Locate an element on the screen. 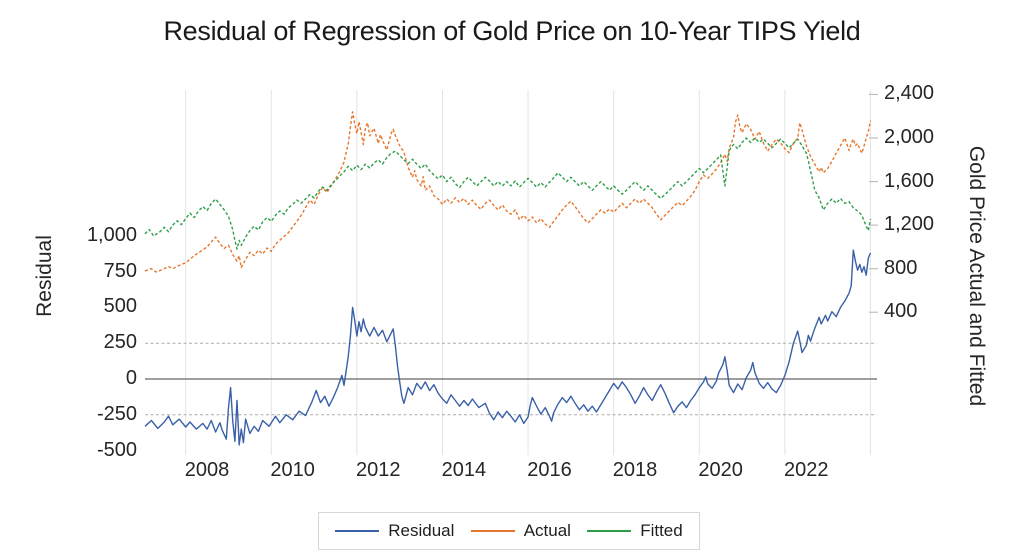  legend-item-actual: Actual is located at coordinates (520, 531).